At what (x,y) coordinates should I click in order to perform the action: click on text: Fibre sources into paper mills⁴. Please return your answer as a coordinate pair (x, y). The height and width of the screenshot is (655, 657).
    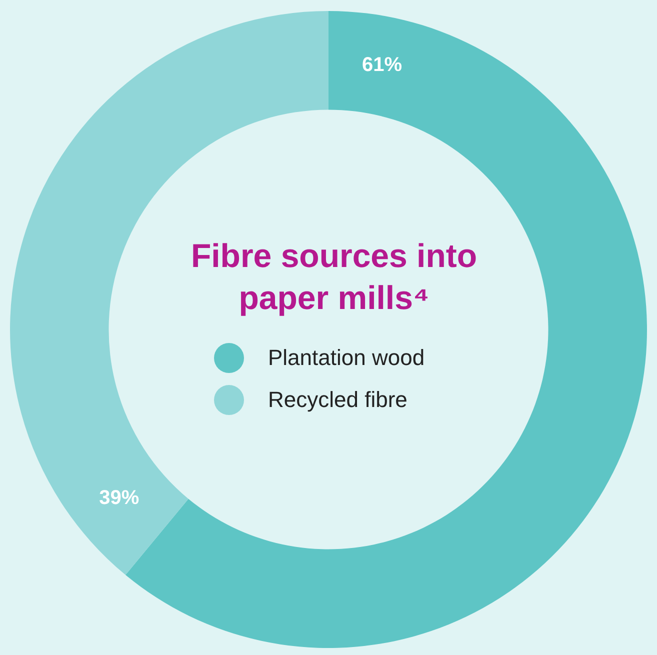
    Looking at the image, I should click on (334, 277).